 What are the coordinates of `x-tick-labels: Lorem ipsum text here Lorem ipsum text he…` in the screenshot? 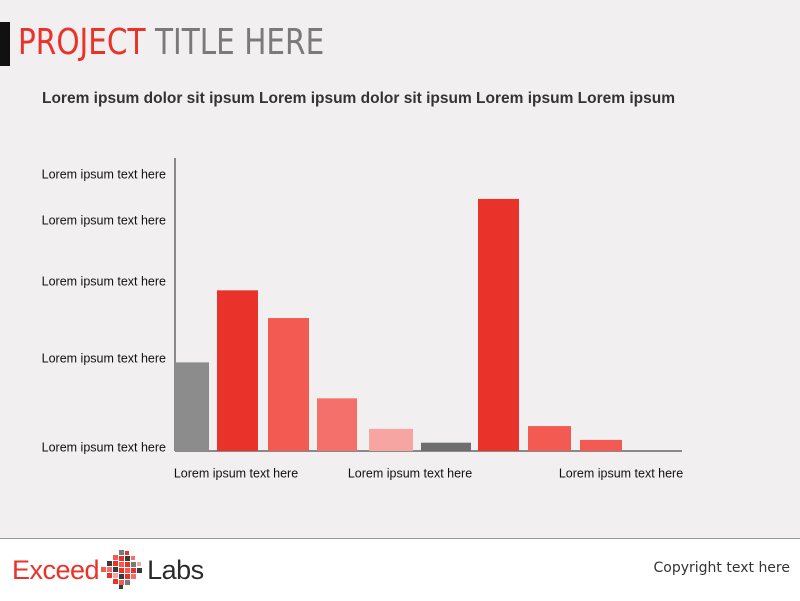 It's located at (428, 473).